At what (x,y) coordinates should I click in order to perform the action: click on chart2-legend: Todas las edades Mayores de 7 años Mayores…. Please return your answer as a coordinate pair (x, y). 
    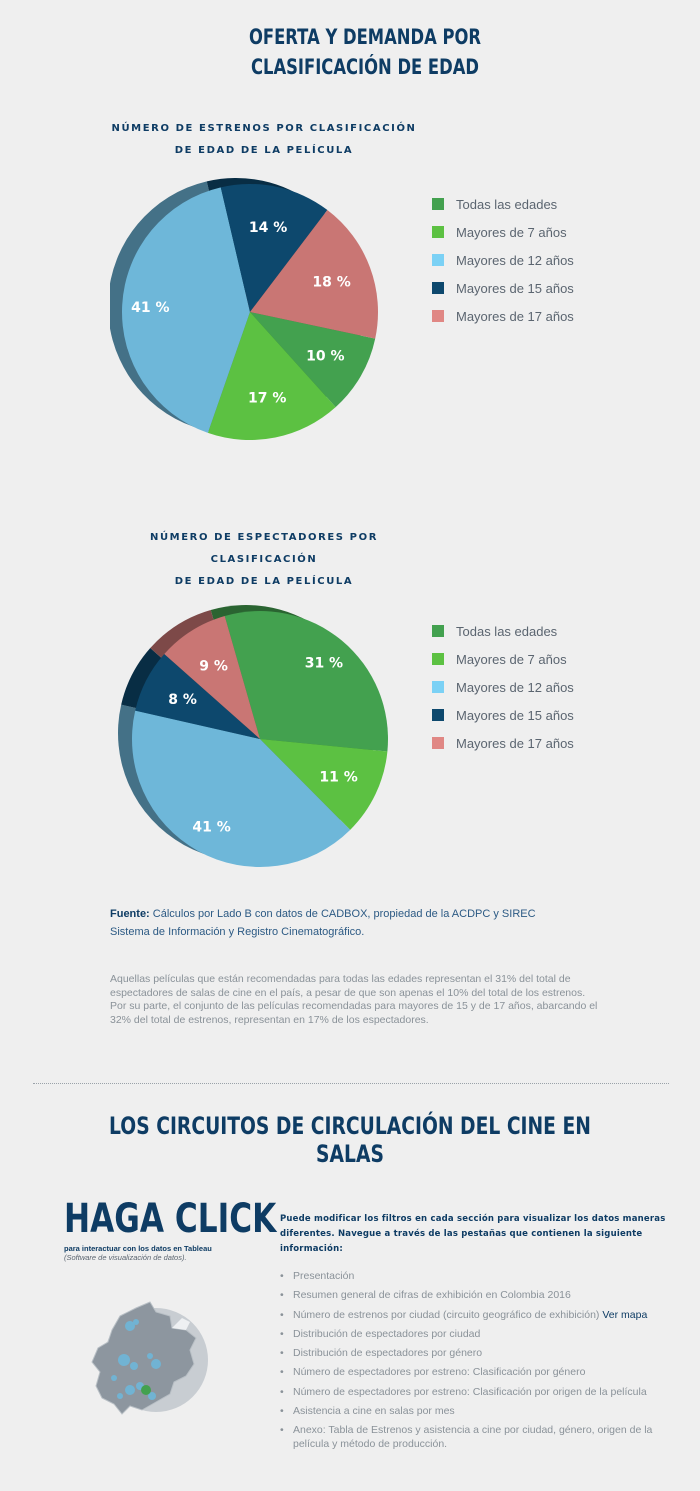
    Looking at the image, I should click on (503, 687).